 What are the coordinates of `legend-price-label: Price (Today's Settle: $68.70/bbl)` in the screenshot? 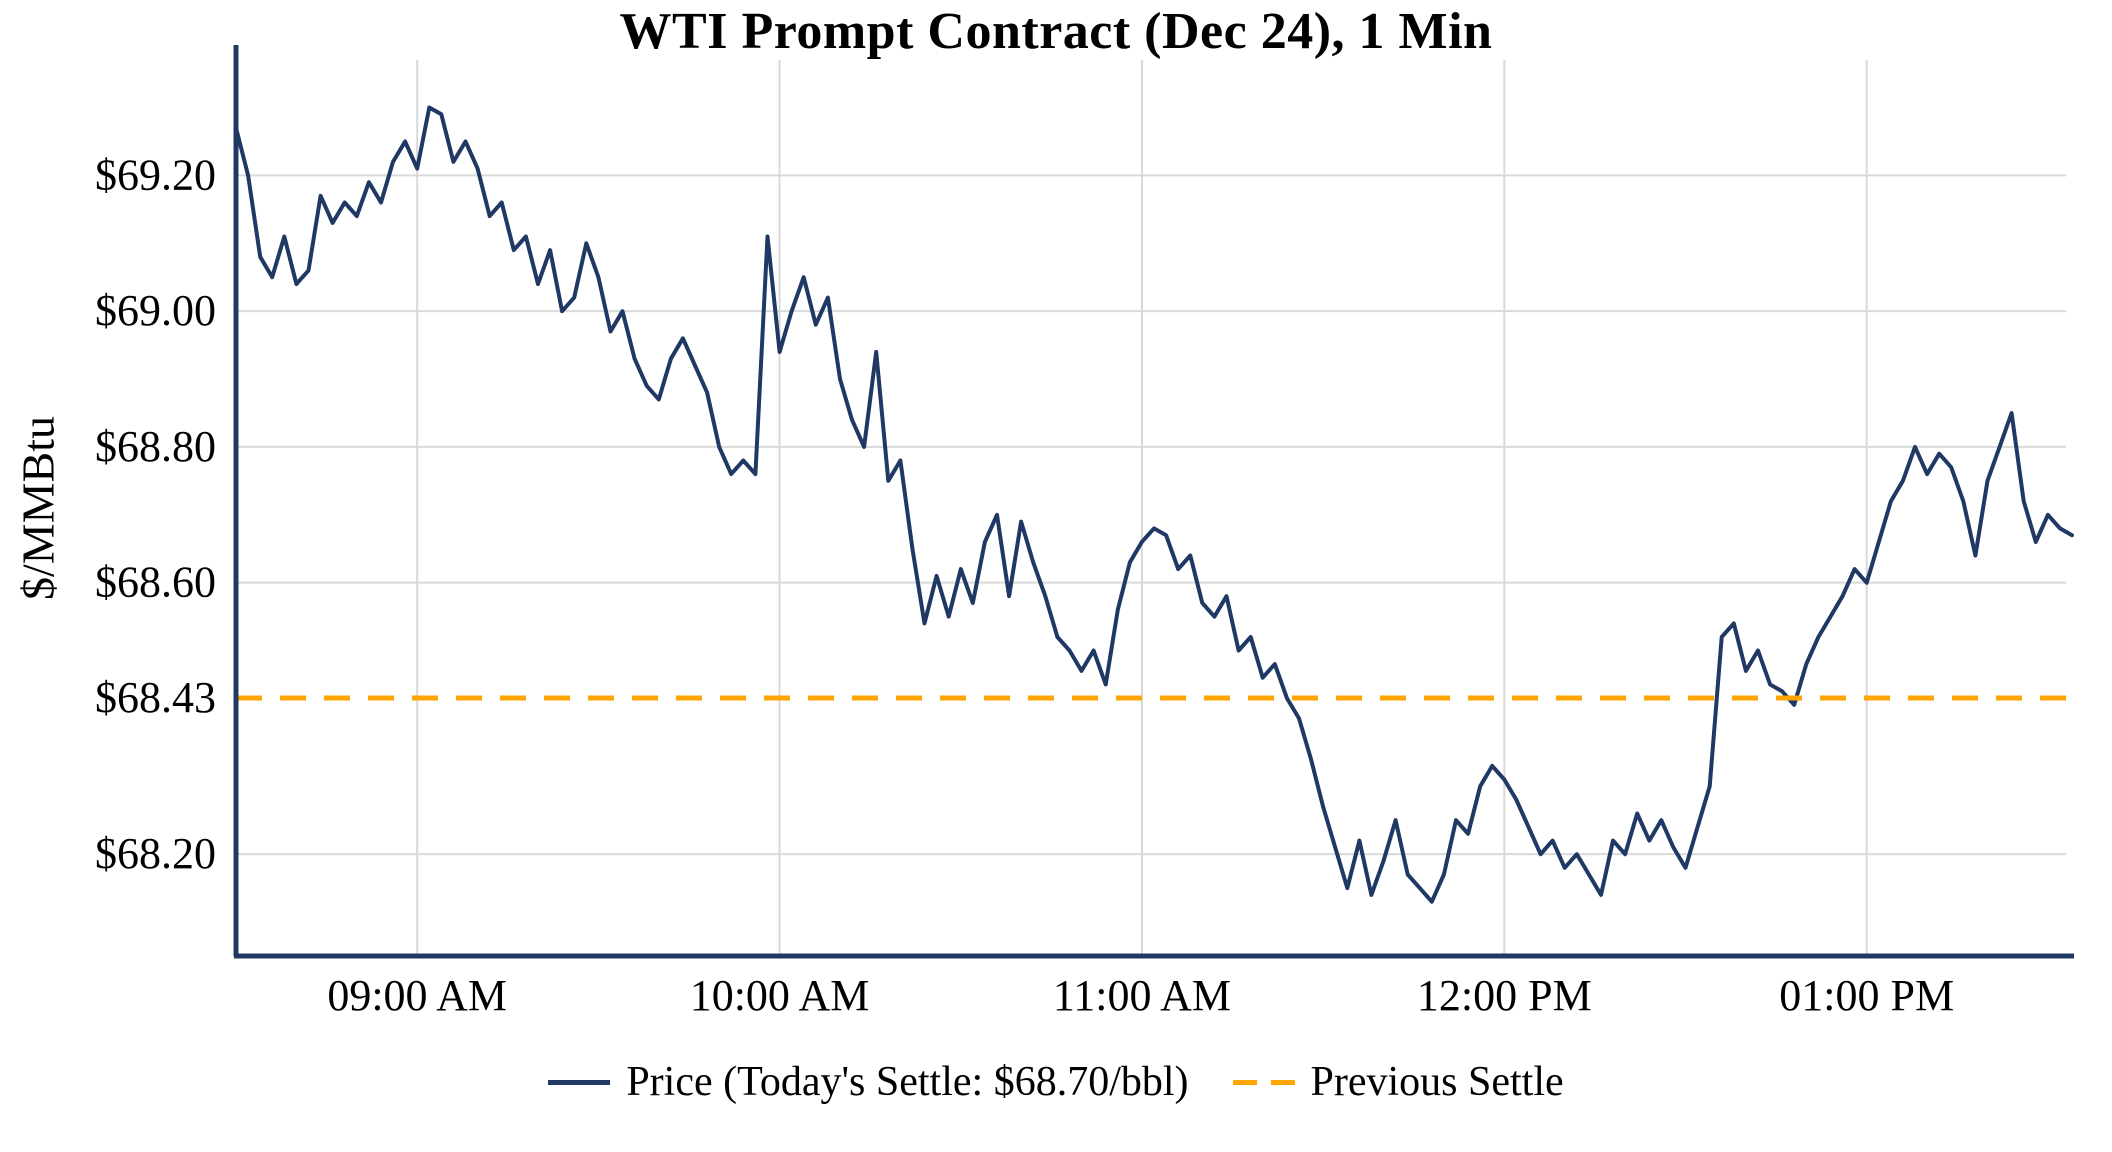 It's located at (907, 1082).